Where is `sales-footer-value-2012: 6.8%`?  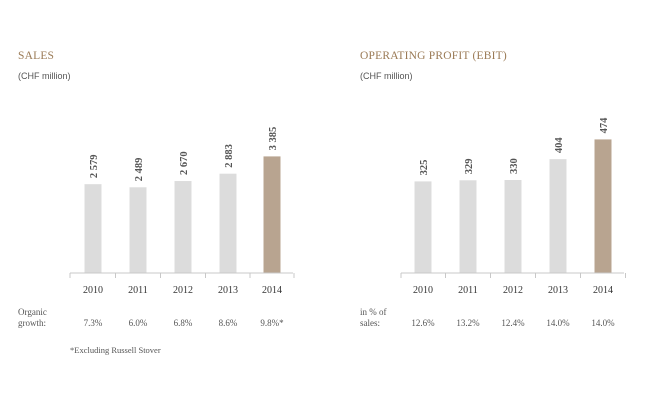
sales-footer-value-2012: 6.8% is located at coordinates (183, 323).